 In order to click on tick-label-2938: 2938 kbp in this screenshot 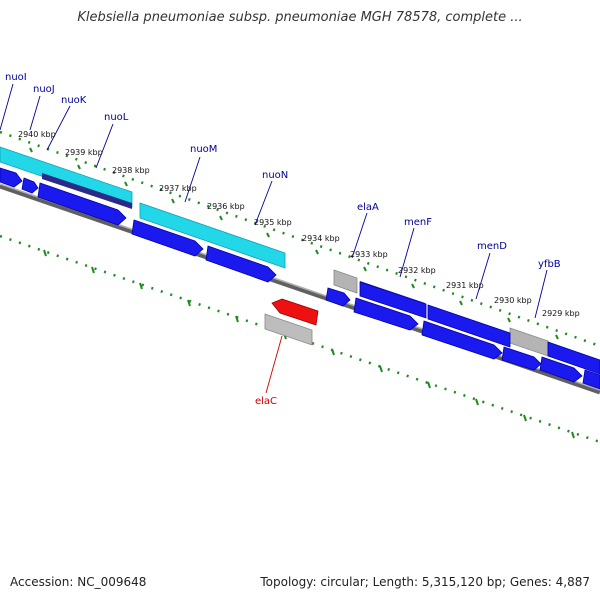, I will do `click(131, 170)`.